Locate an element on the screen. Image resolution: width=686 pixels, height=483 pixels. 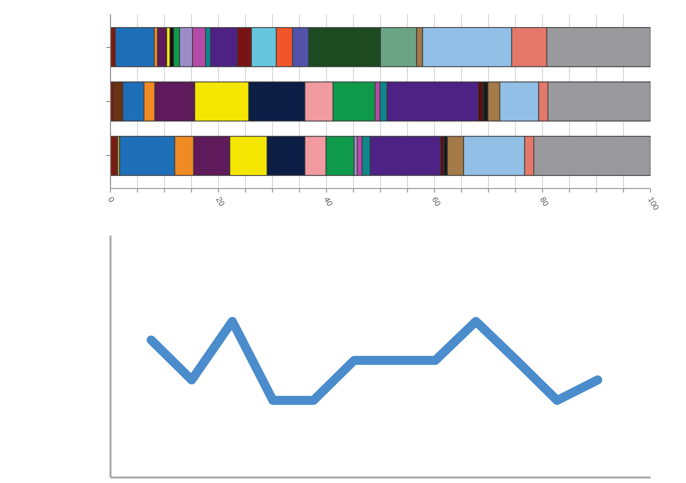
x-tick-label: 100 is located at coordinates (653, 204).